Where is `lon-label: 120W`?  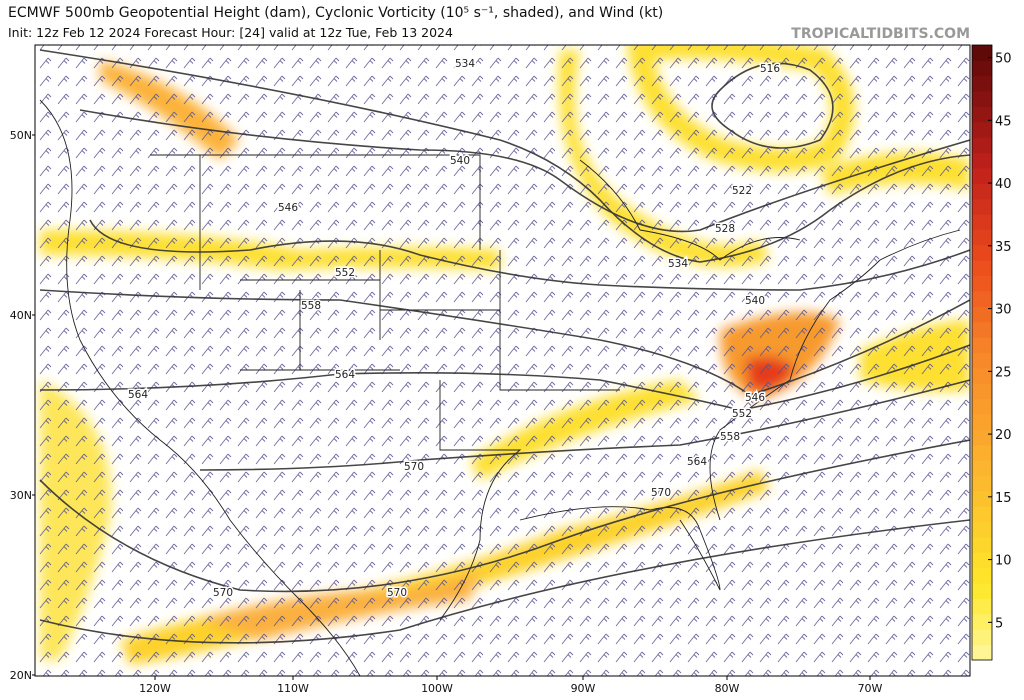
lon-label: 120W is located at coordinates (155, 688).